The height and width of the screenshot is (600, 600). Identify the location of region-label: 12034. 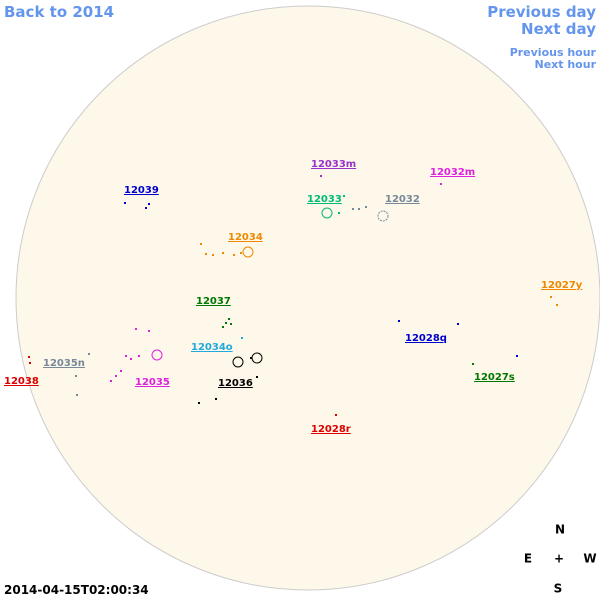
(245, 237).